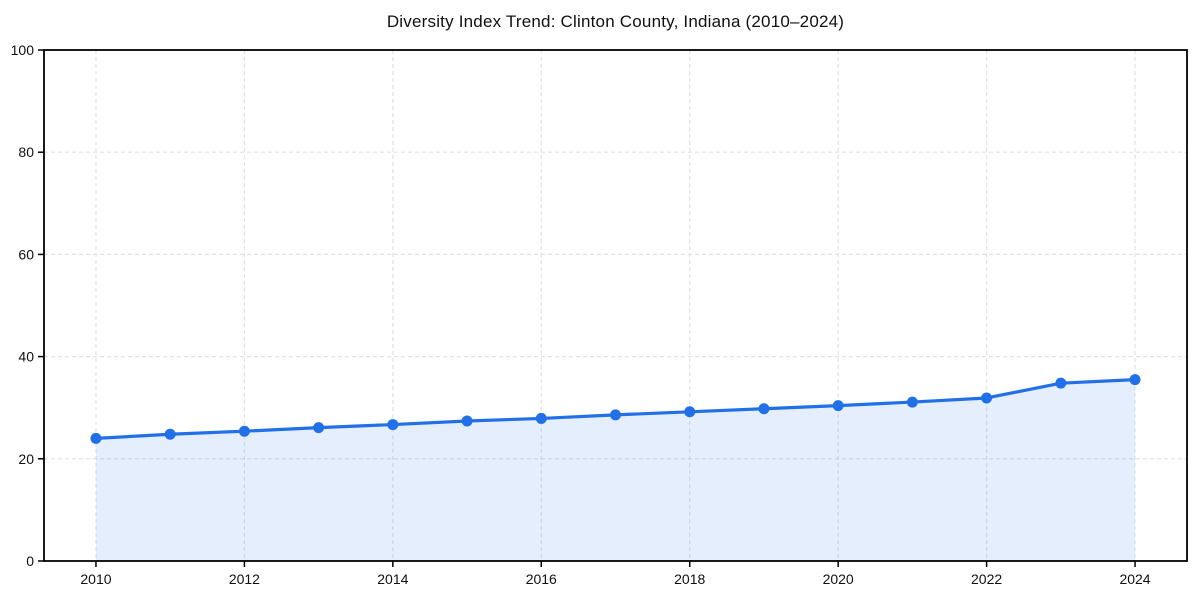  I want to click on x-tick-label: 2010, so click(95, 579).